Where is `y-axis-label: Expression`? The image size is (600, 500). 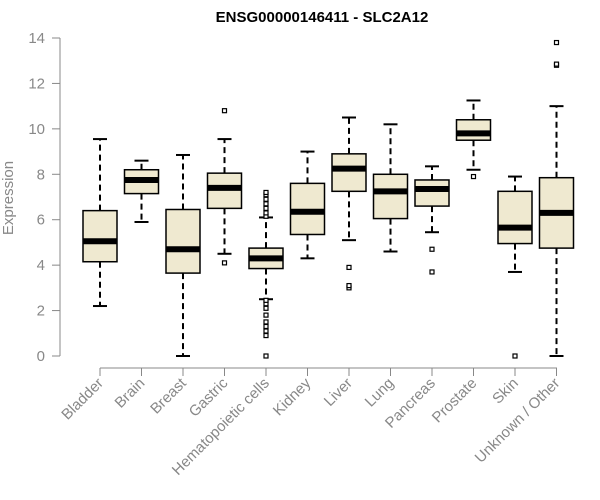
y-axis-label: Expression is located at coordinates (8, 198).